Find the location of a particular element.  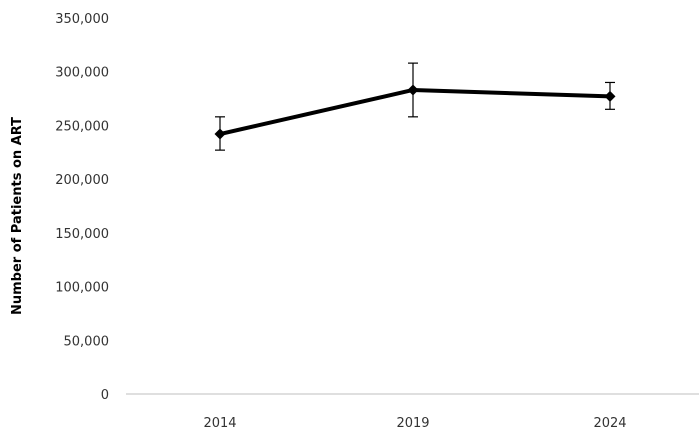

error-bars is located at coordinates (415, 106).